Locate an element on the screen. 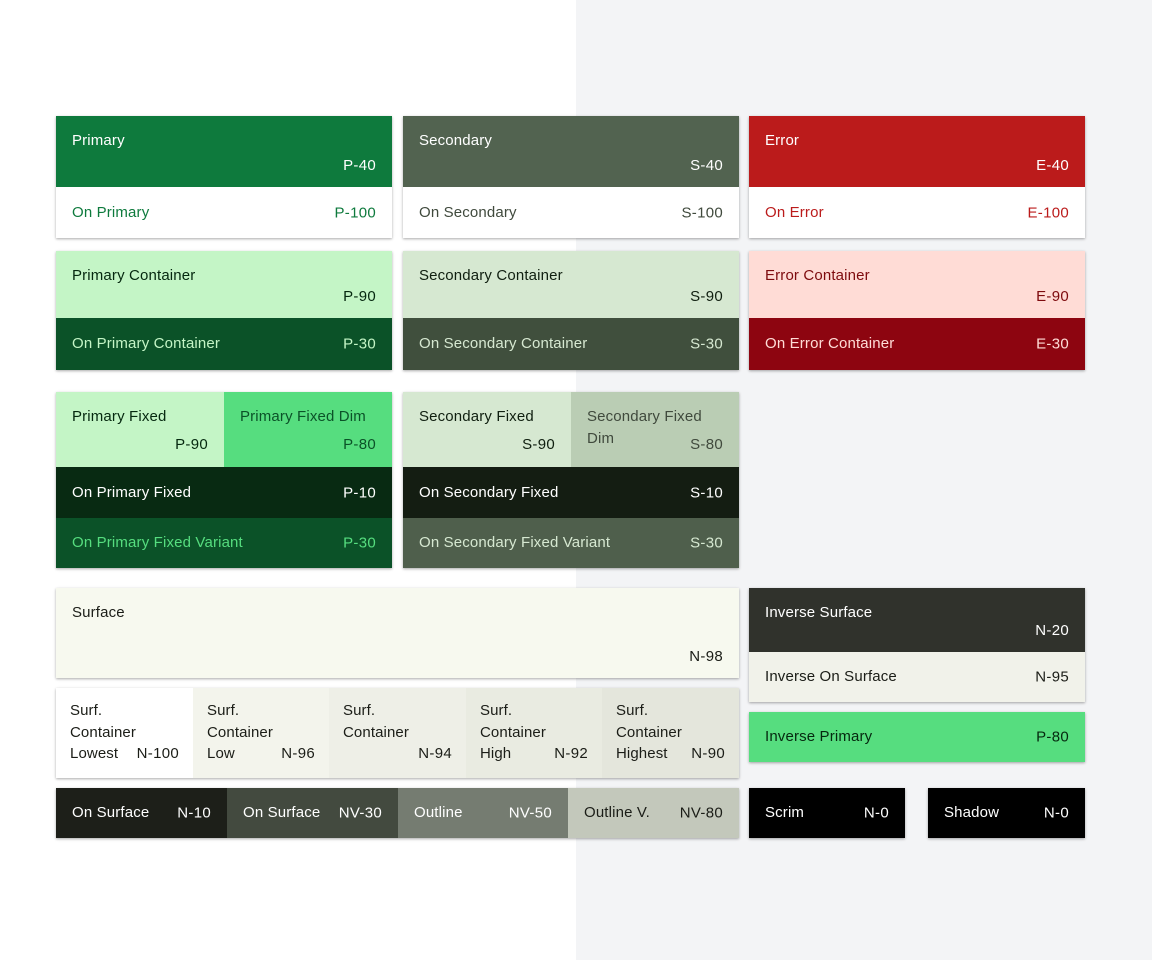 This screenshot has width=1152, height=960. swatch-primary-fixed-dim: Primary Fixed Dim P-80 is located at coordinates (308, 429).